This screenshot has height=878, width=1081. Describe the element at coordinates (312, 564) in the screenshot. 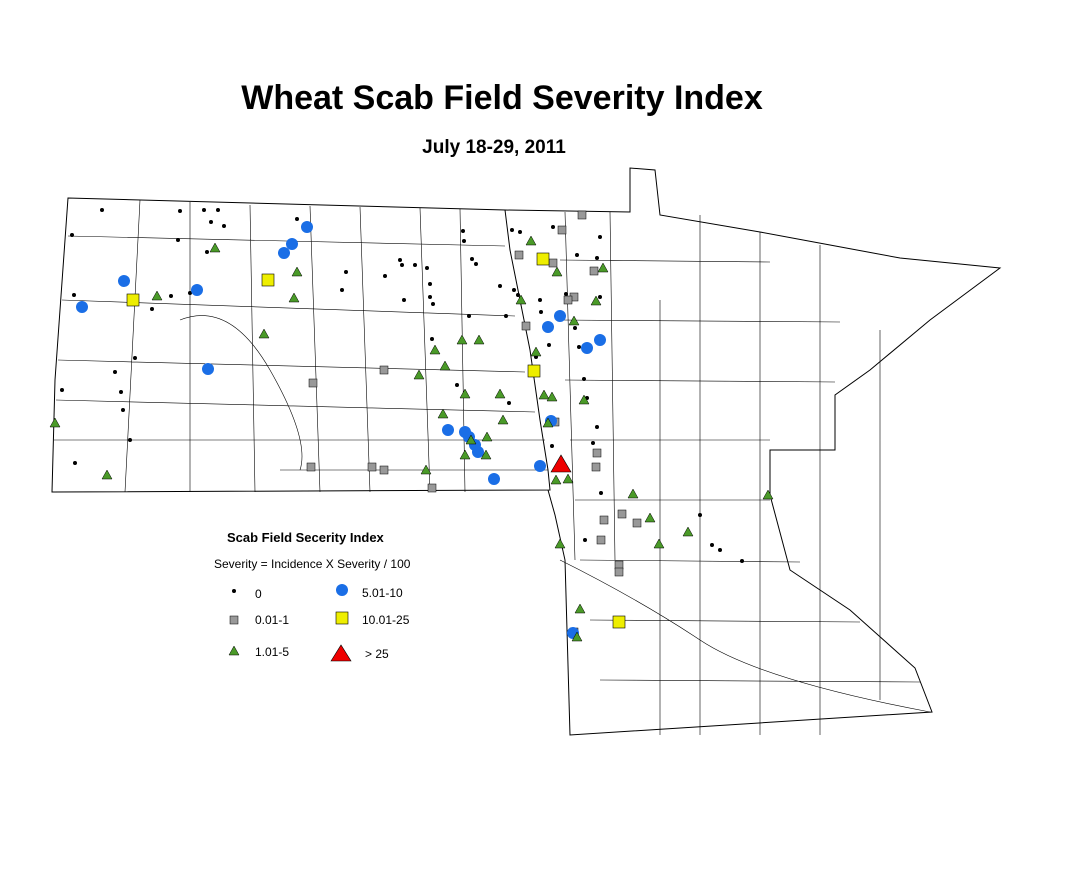

I see `legend-formula: Severity = Incidence X Severity / 100` at that location.